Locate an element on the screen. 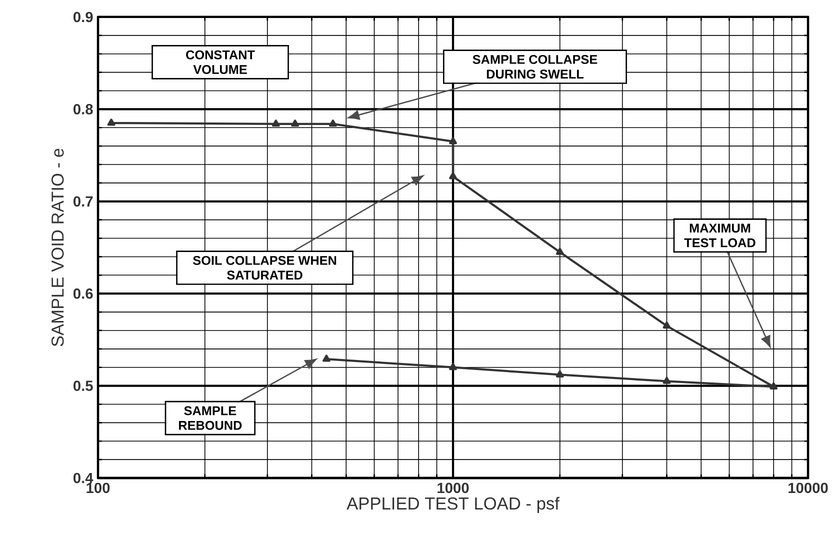 The image size is (834, 557). x-tick-label: 10000 is located at coordinates (808, 488).